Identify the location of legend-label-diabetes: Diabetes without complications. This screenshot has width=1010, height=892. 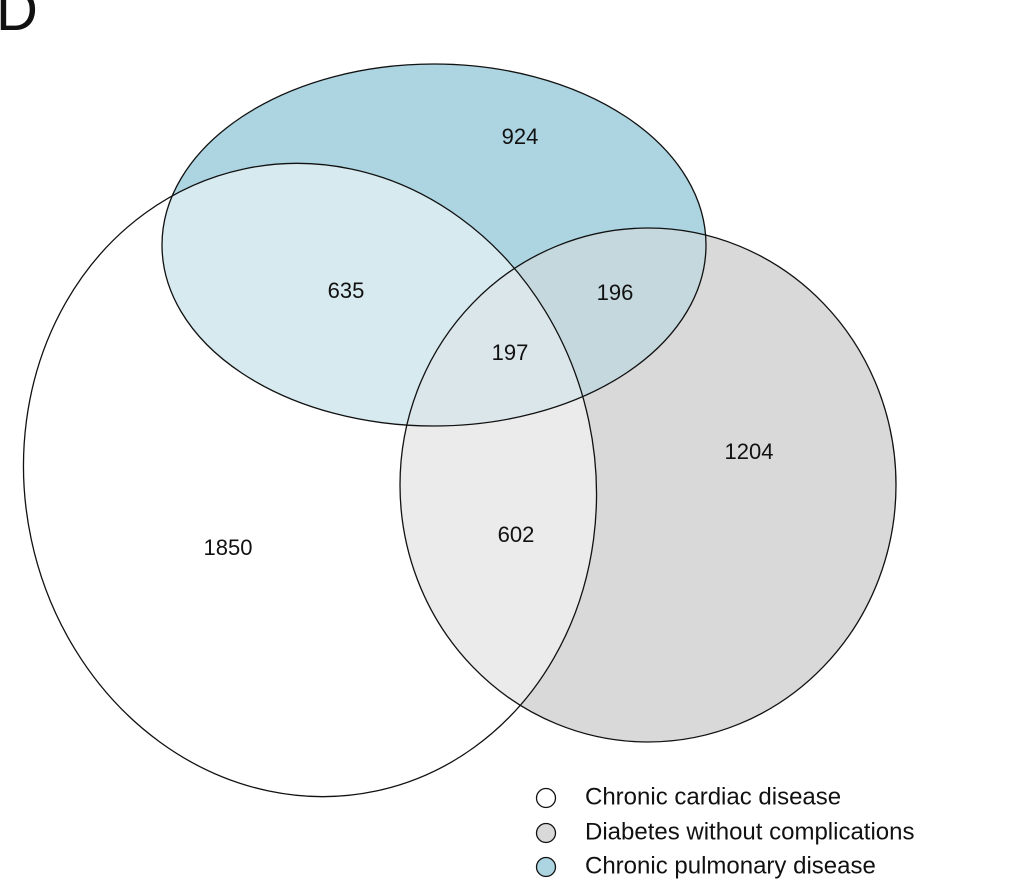
(750, 831).